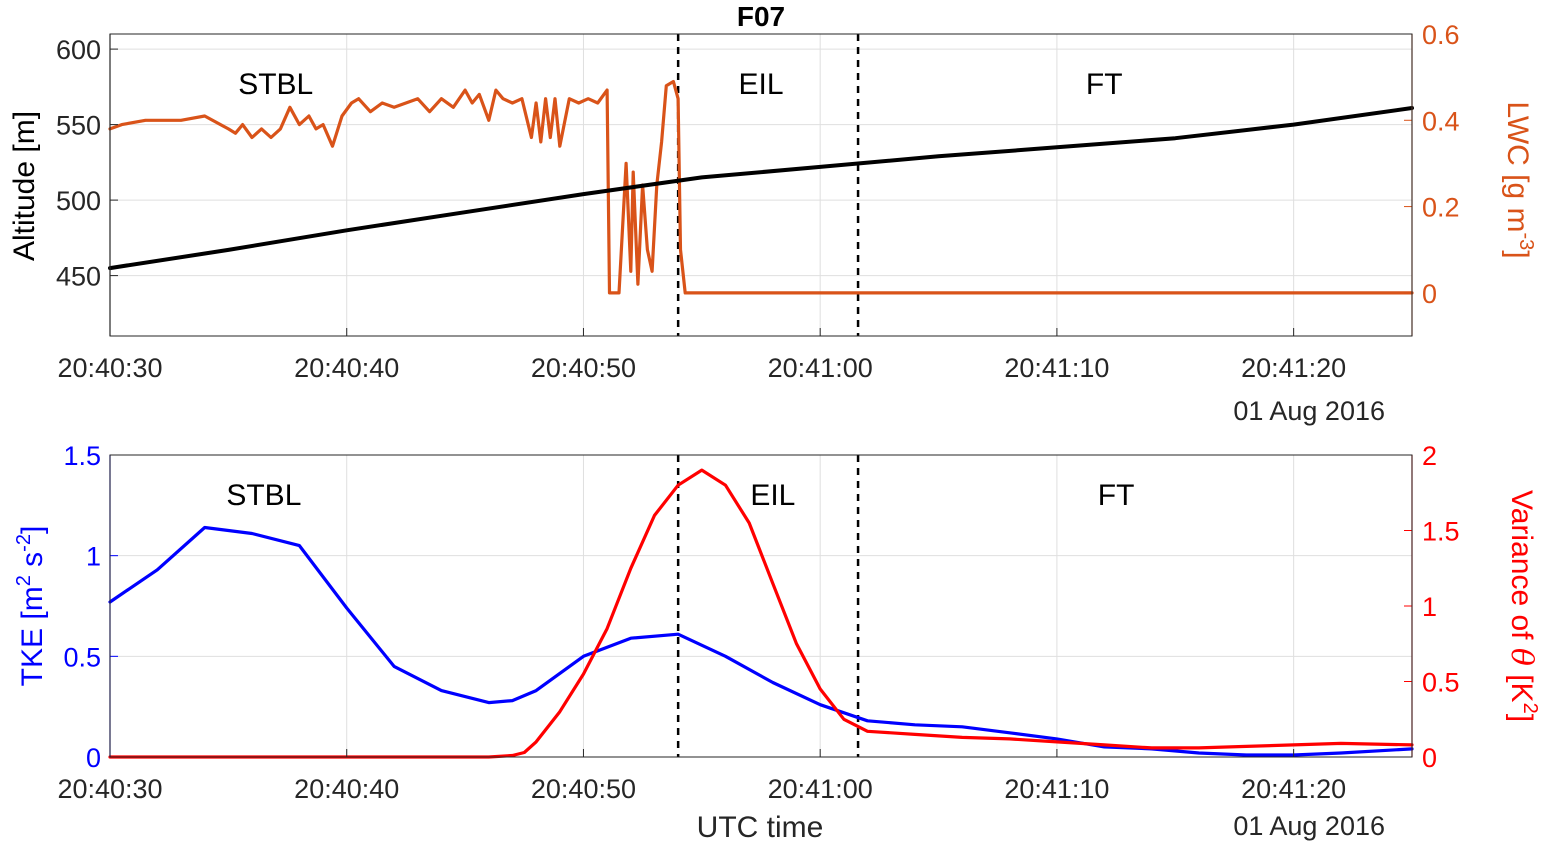 Image resolution: width=1553 pixels, height=854 pixels. What do you see at coordinates (680, 495) in the screenshot?
I see `bottom-regions: STBL EIL FT` at bounding box center [680, 495].